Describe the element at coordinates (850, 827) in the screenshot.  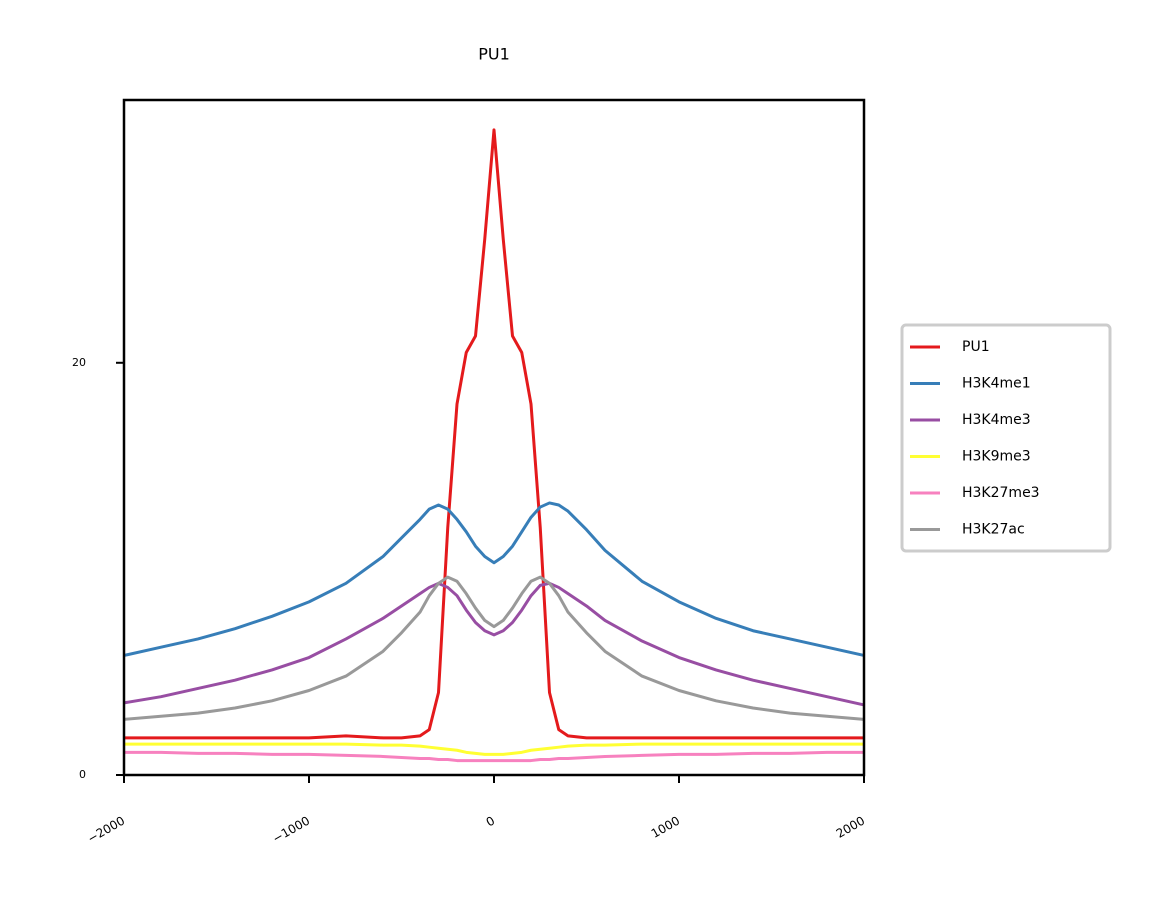
I see `x-tick-label: 2000` at that location.